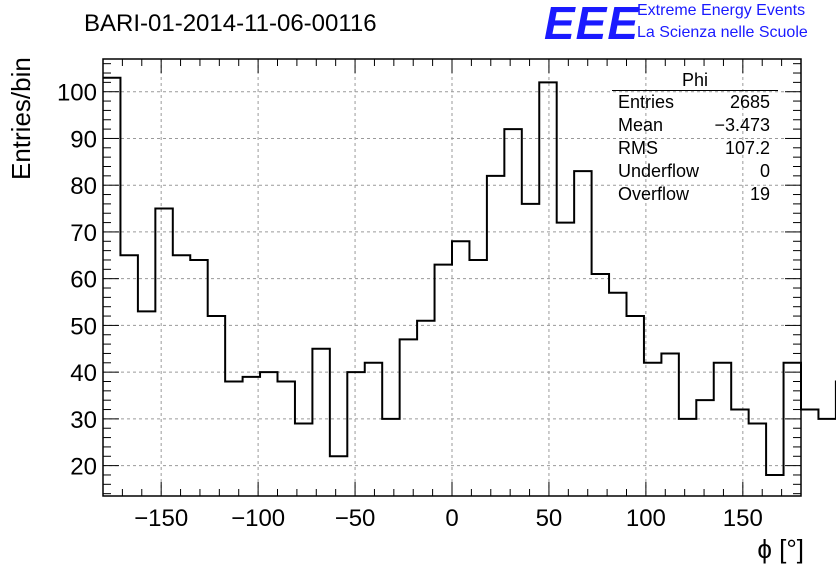 This screenshot has height=572, width=836. I want to click on x-tick-label: −150, so click(161, 518).